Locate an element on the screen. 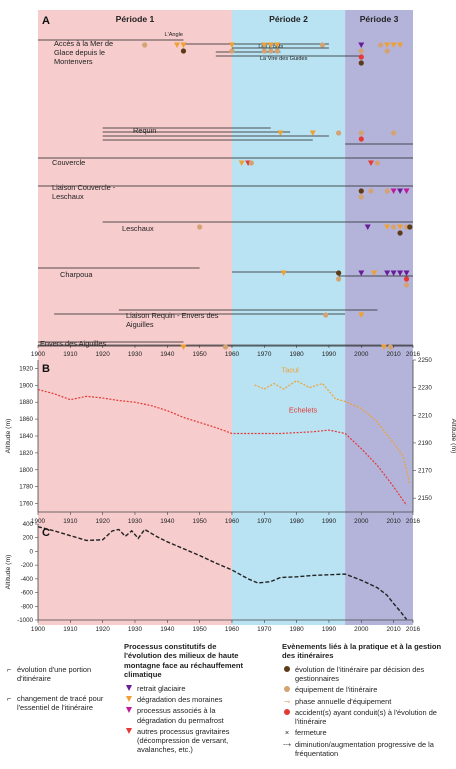 Image resolution: width=456 pixels, height=769 pixels. y-tick-label: 1820 is located at coordinates (26, 453).